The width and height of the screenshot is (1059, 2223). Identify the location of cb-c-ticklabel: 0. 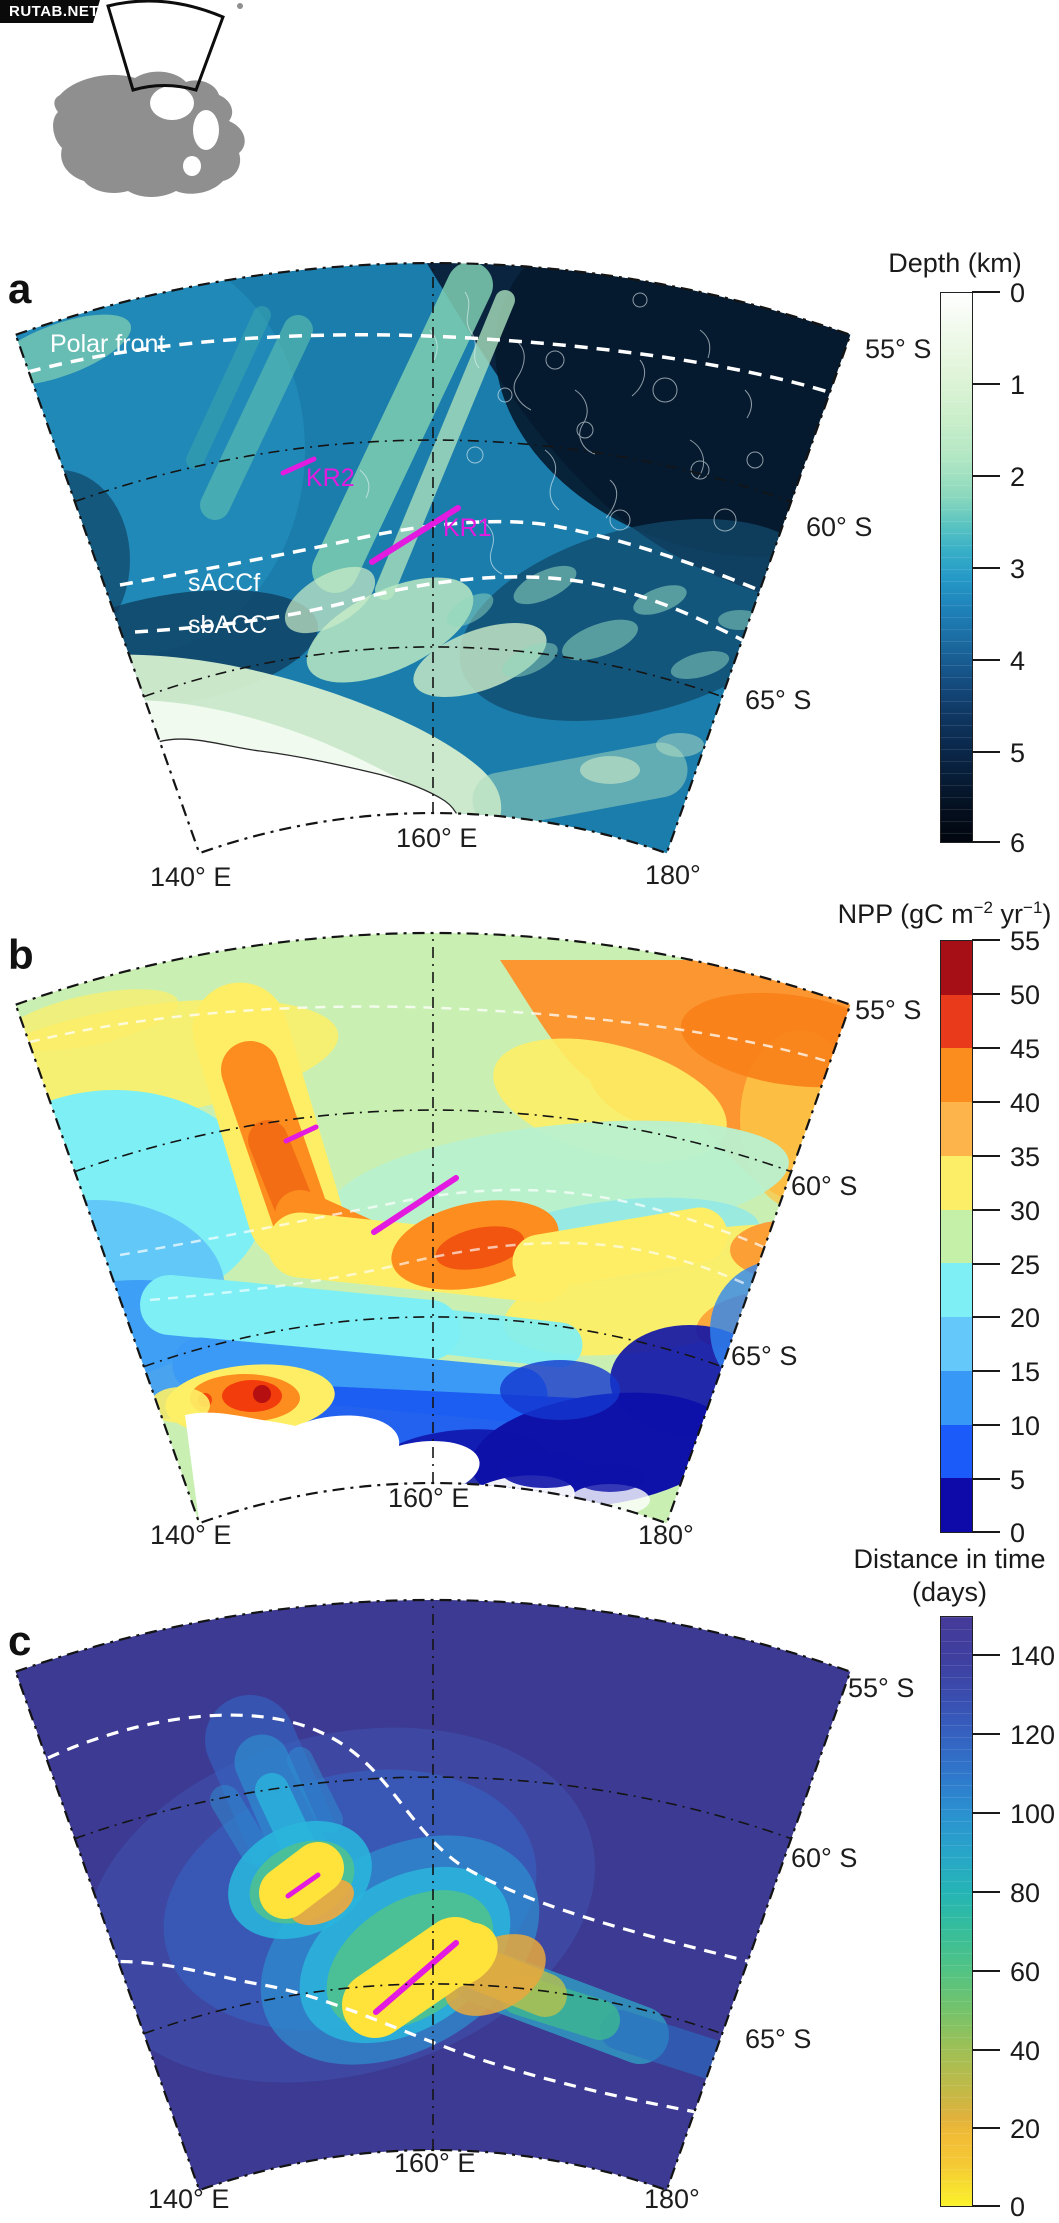
(1018, 2207).